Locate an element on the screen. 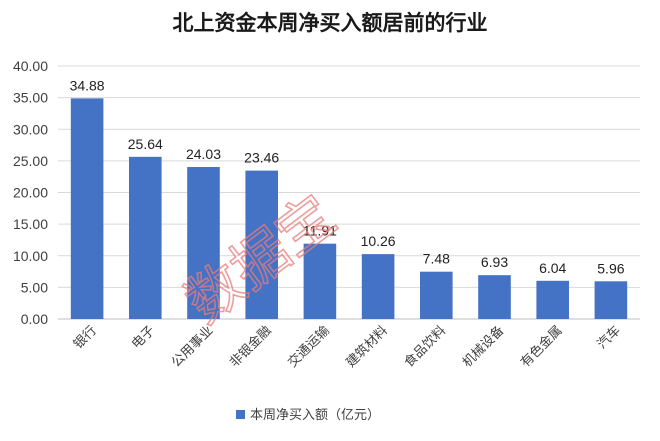 The width and height of the screenshot is (660, 441). x-tick-label: 交通运输 is located at coordinates (309, 347).